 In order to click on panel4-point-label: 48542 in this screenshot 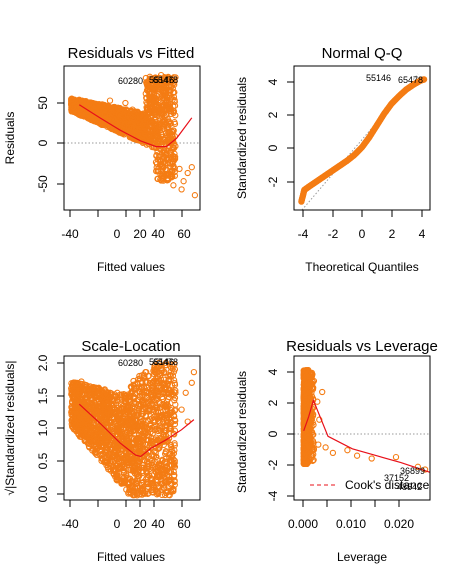, I will do `click(409, 487)`.